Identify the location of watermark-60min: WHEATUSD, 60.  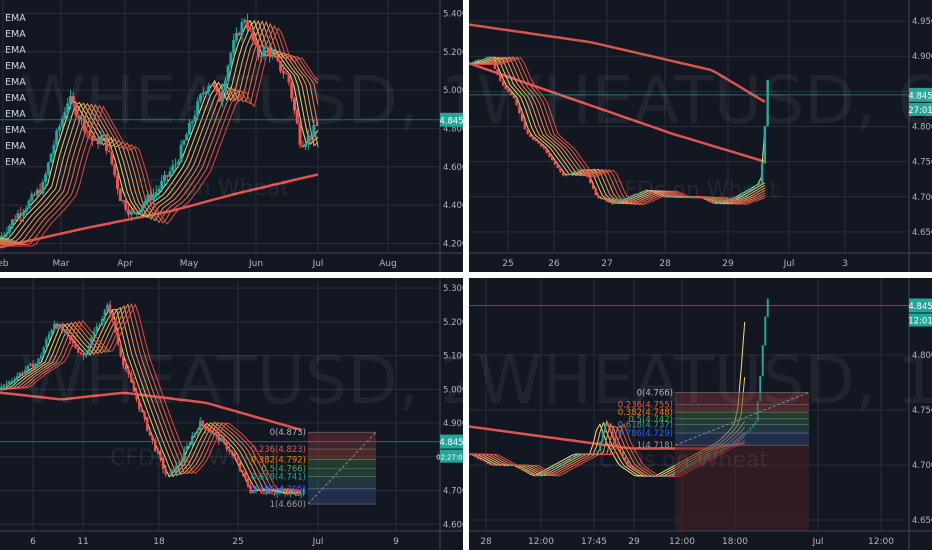
(704, 100).